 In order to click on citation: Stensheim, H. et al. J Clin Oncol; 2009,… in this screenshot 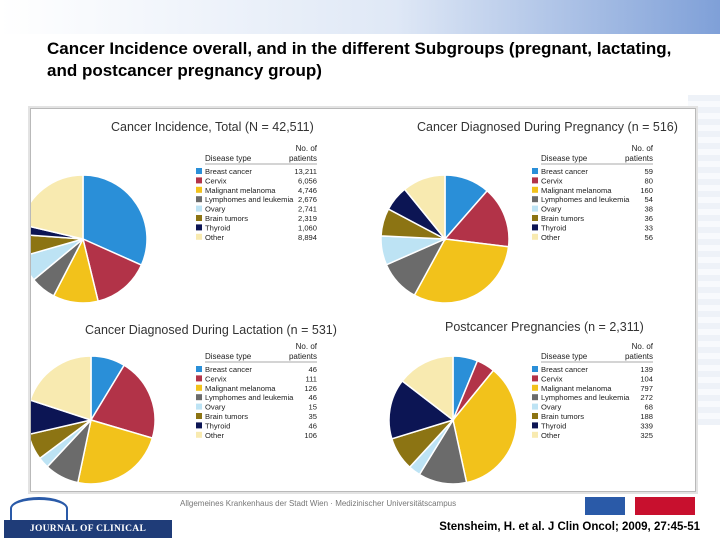, I will do `click(569, 527)`.